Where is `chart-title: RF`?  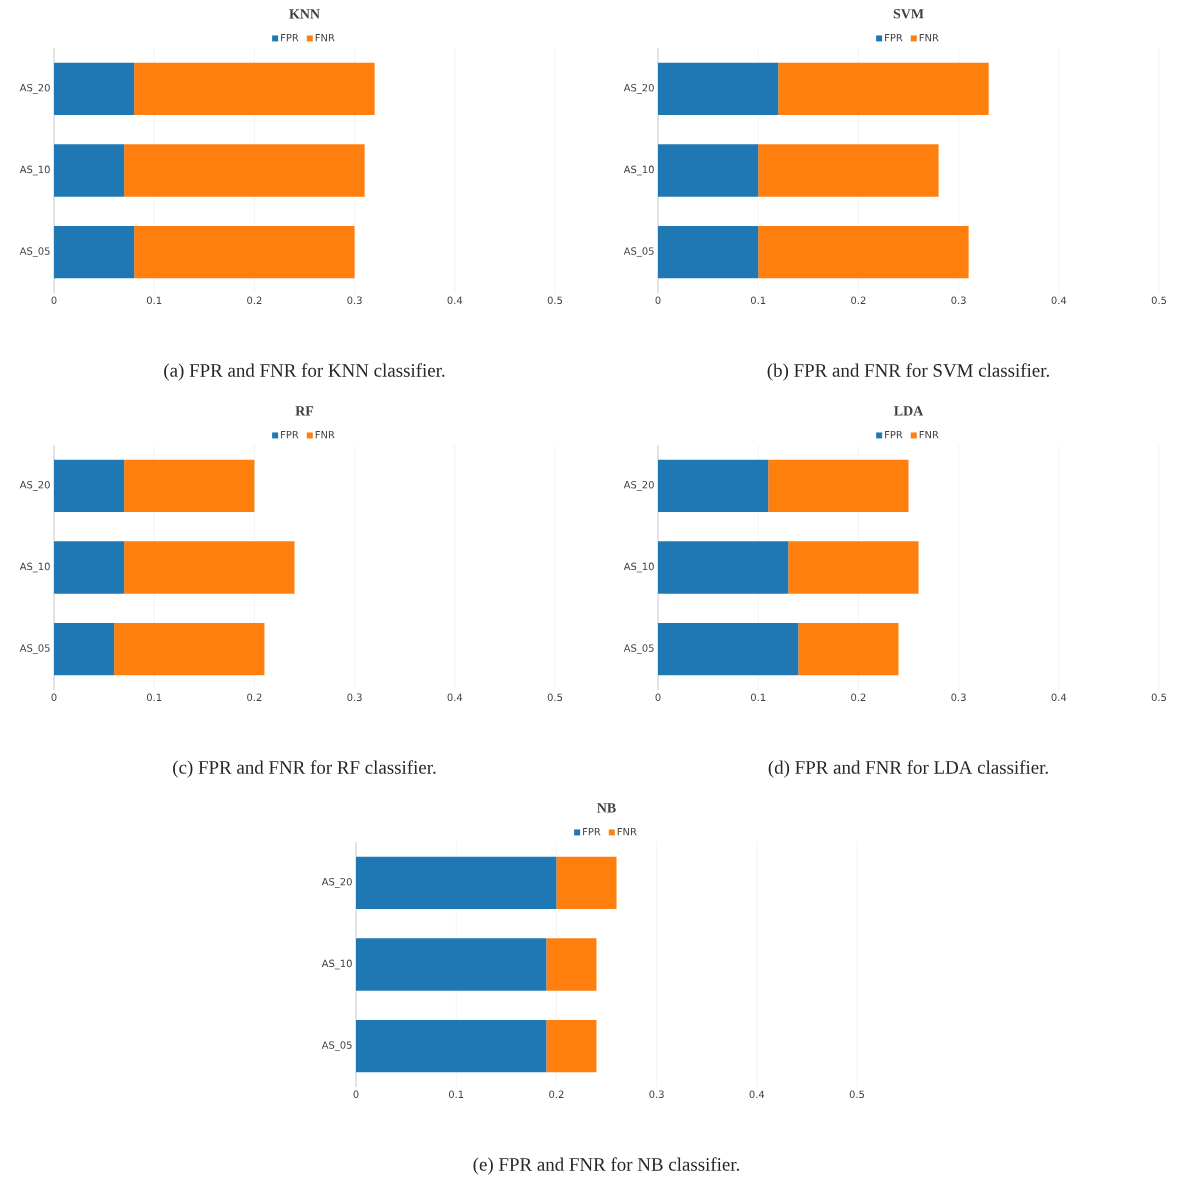 chart-title: RF is located at coordinates (304, 411).